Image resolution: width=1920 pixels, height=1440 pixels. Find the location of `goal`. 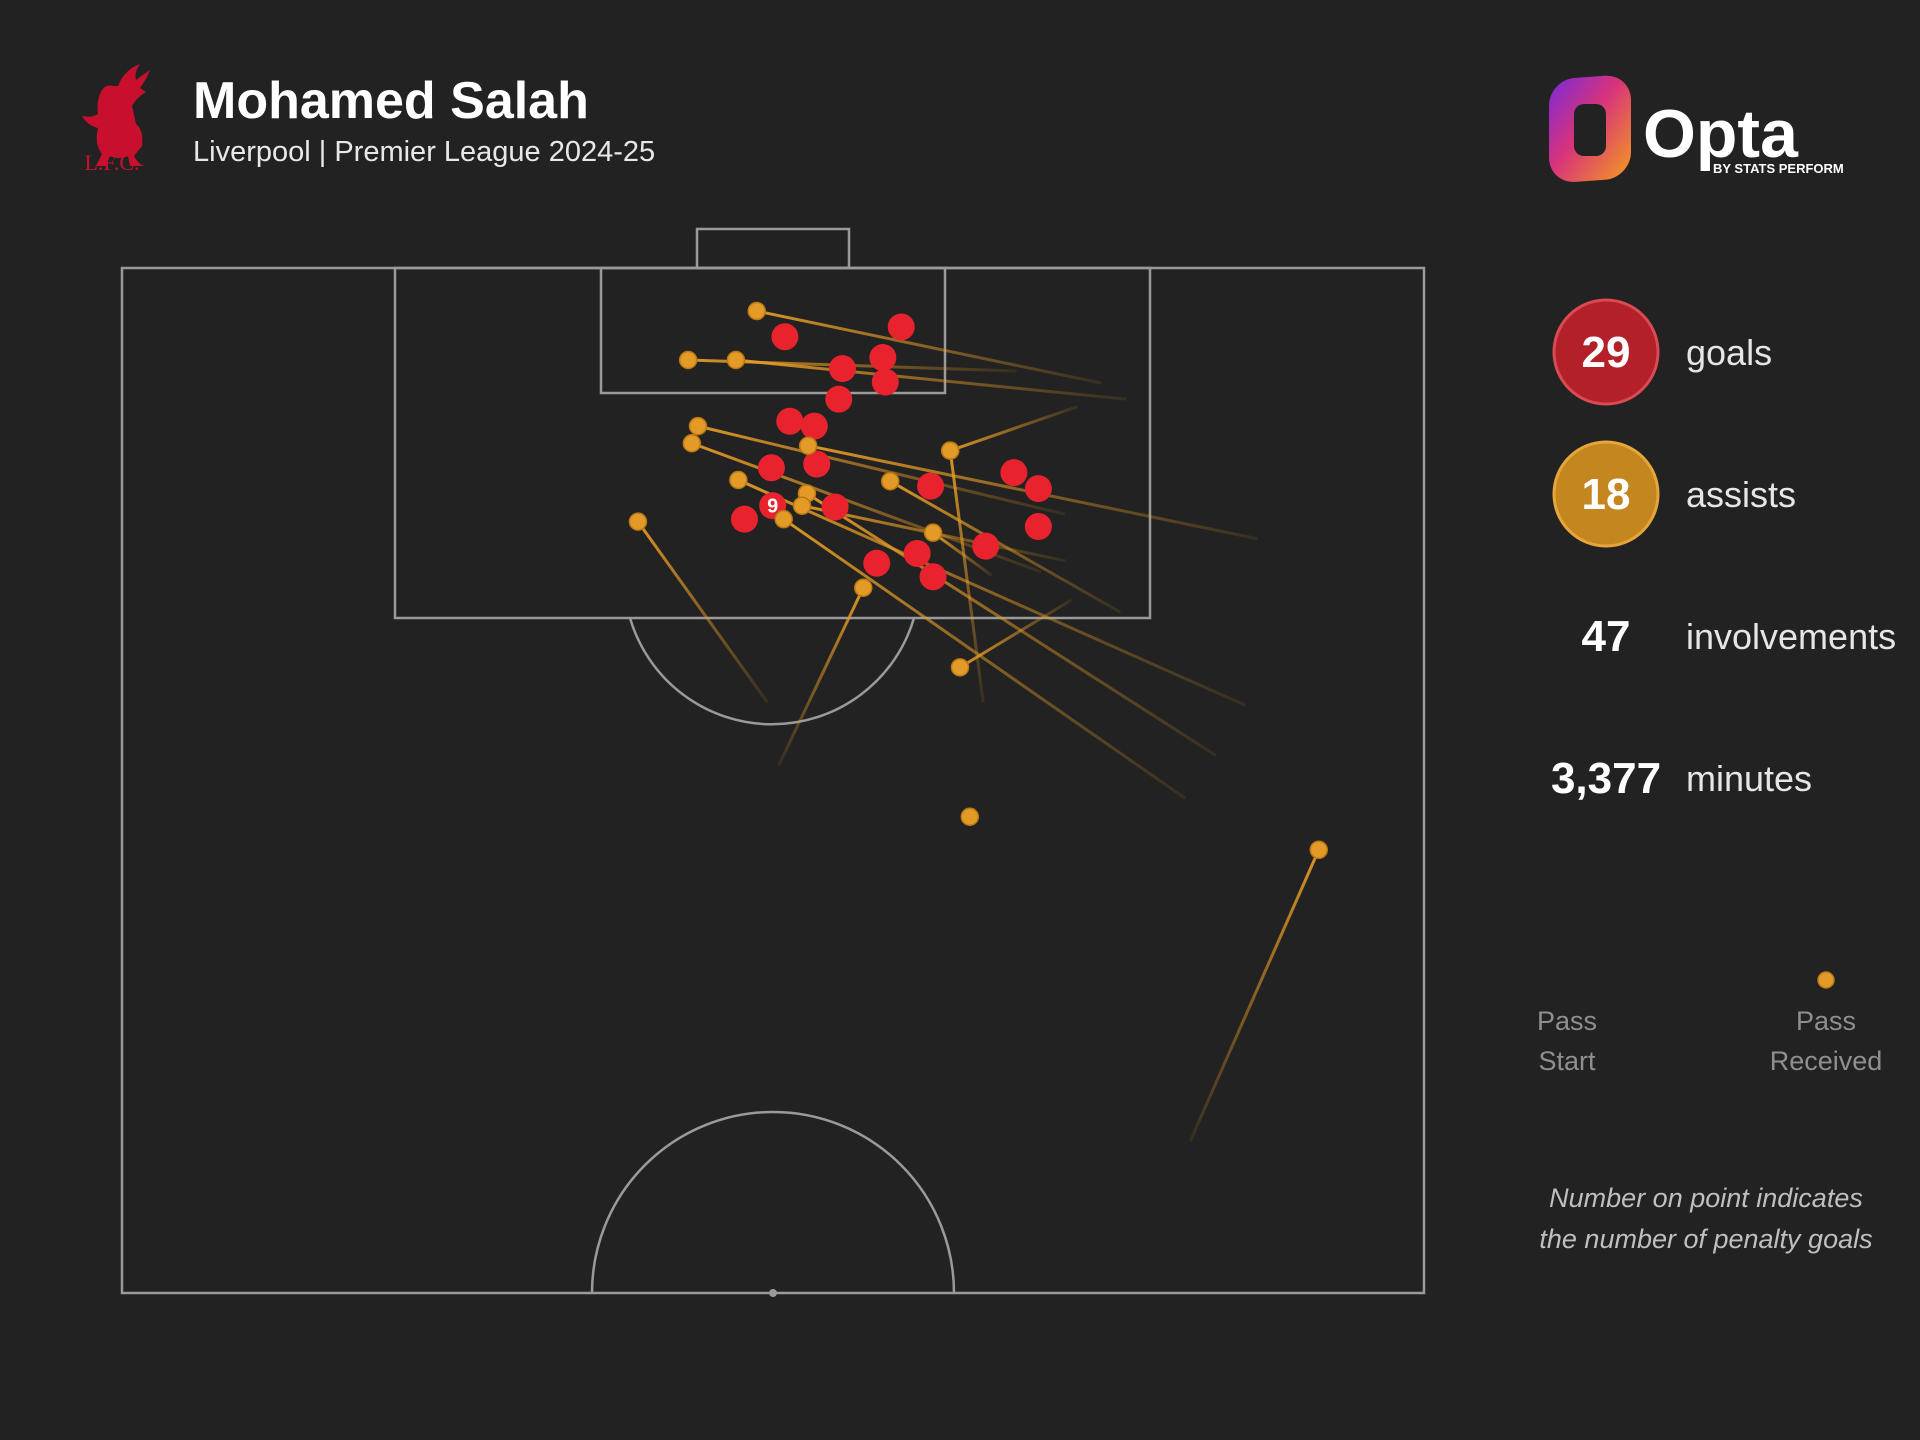

goal is located at coordinates (773, 248).